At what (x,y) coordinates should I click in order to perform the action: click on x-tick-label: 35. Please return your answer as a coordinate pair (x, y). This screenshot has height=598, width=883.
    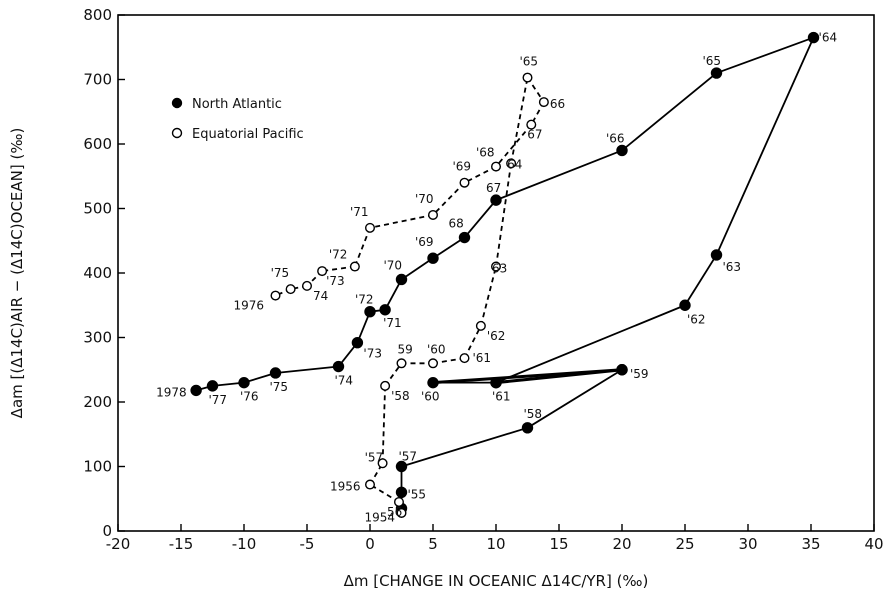
    Looking at the image, I should click on (810, 544).